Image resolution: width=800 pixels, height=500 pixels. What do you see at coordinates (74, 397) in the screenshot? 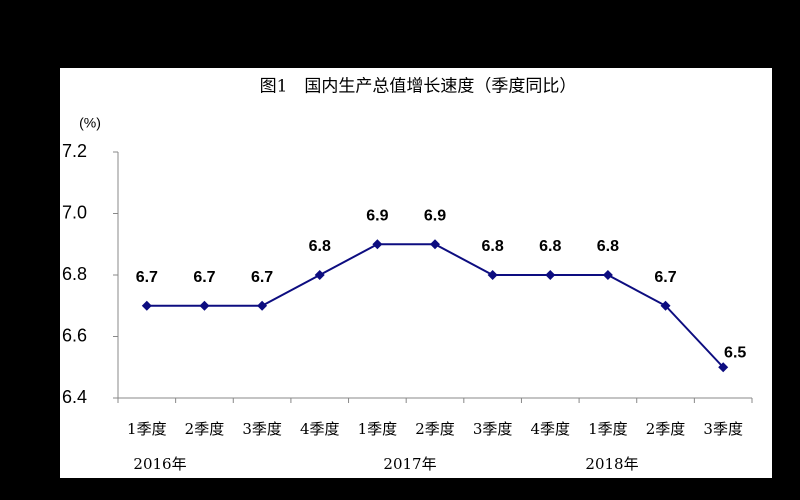
I see `y-tick-label: 6.4` at bounding box center [74, 397].